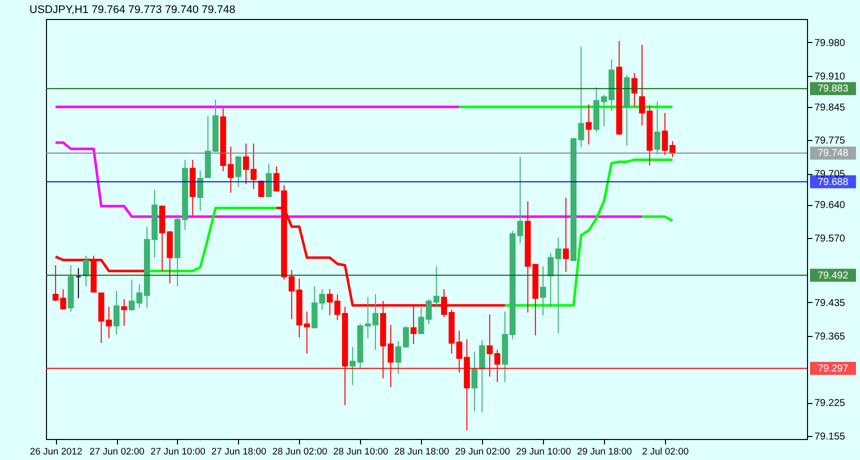 The width and height of the screenshot is (860, 460). What do you see at coordinates (56, 452) in the screenshot?
I see `x-tick-label: 26 Jun 2012` at bounding box center [56, 452].